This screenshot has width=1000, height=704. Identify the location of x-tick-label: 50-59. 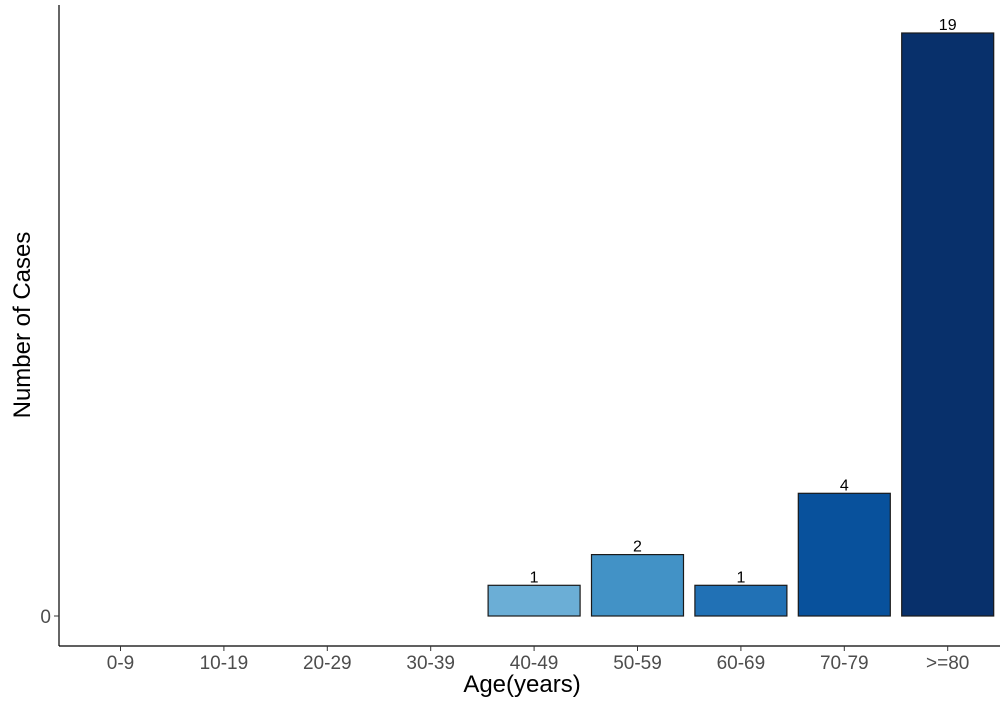
(637, 663).